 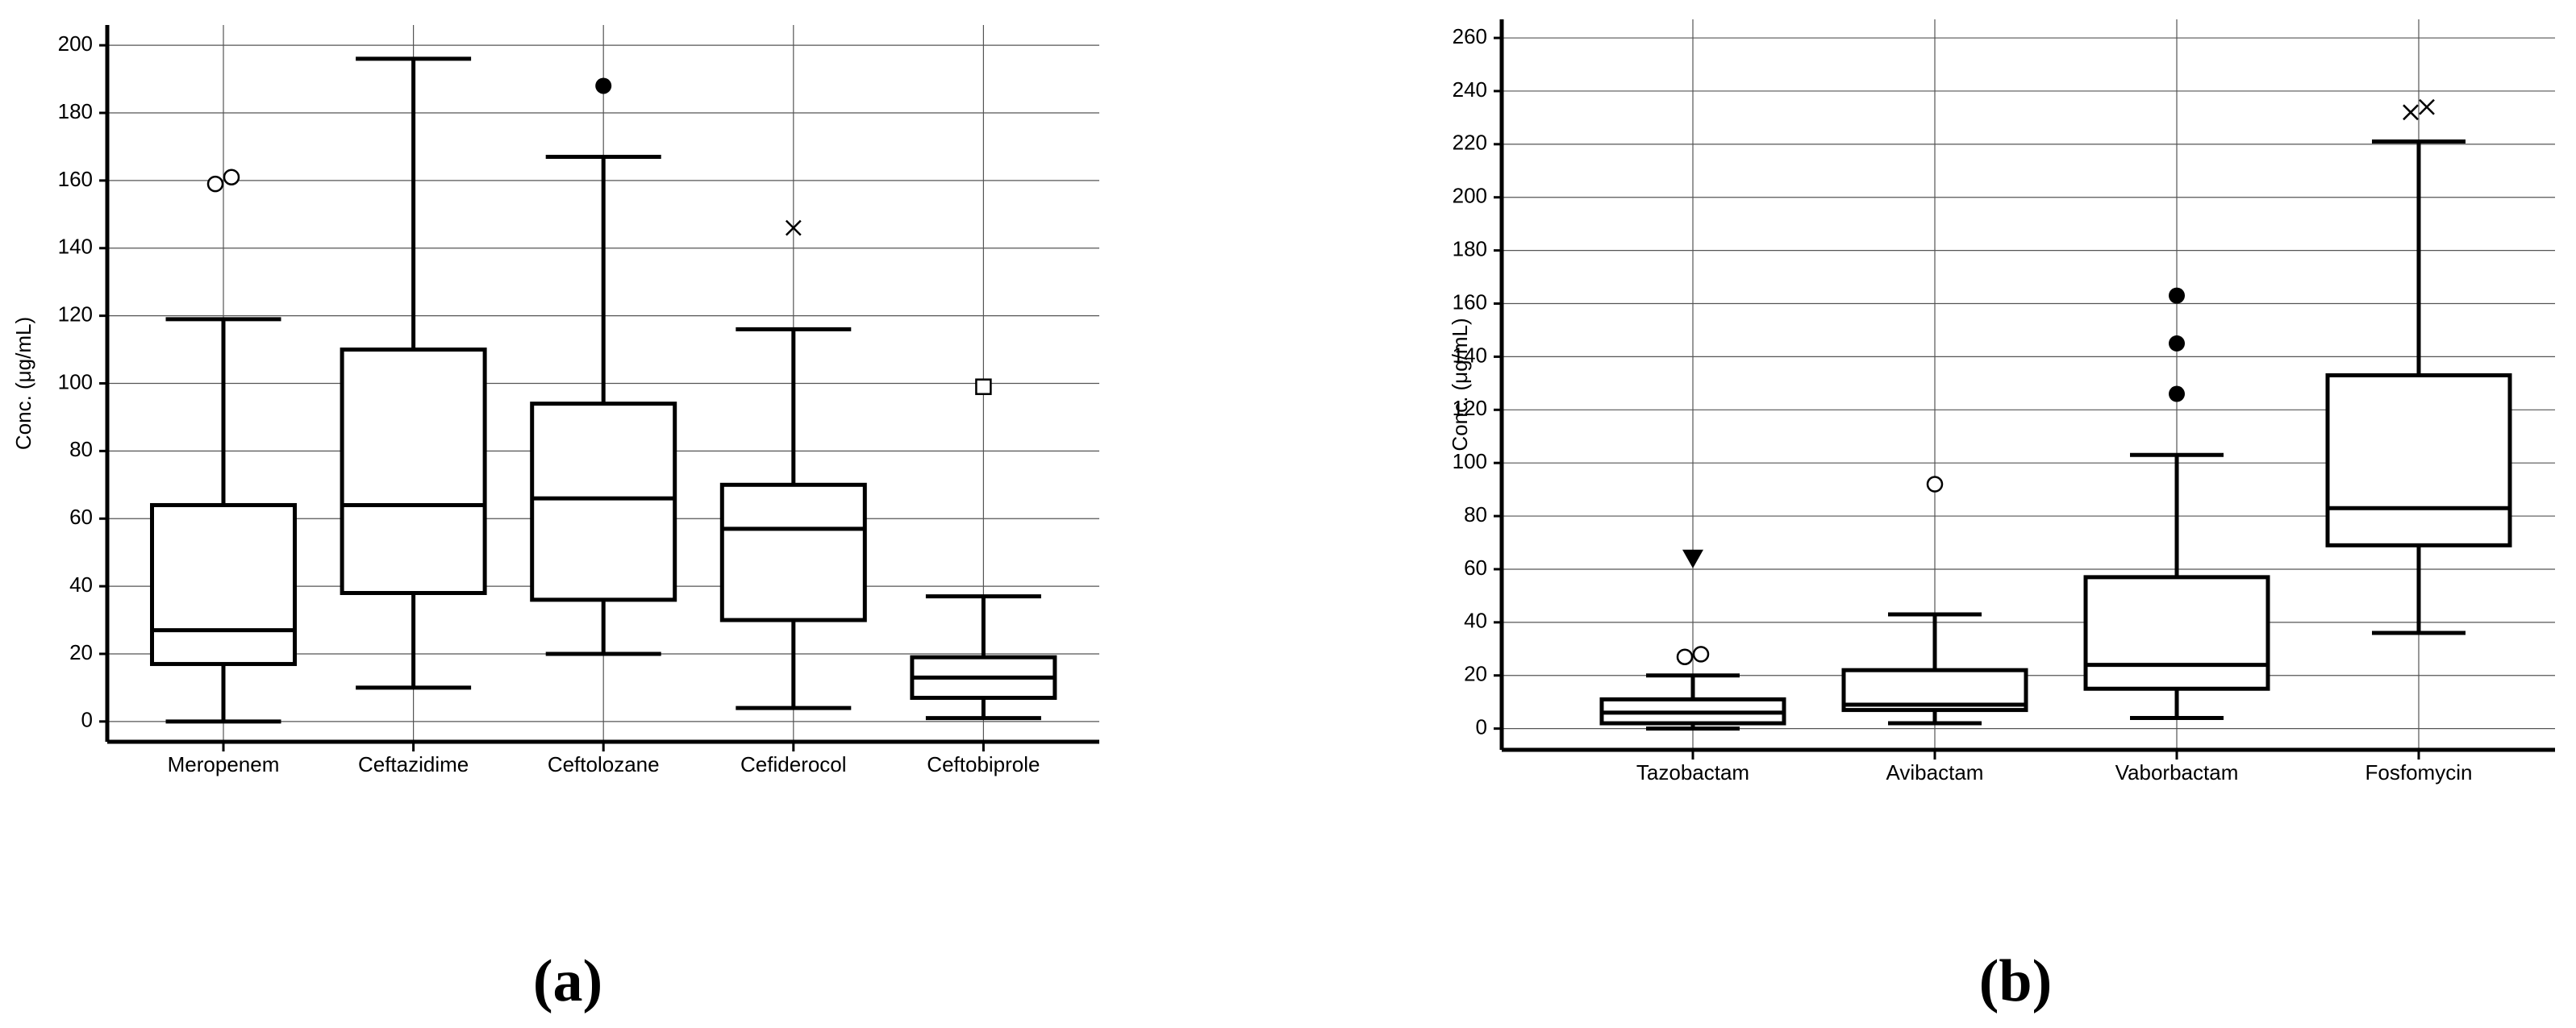 I want to click on x-tick-label: Fosfomycin, so click(x=2419, y=772).